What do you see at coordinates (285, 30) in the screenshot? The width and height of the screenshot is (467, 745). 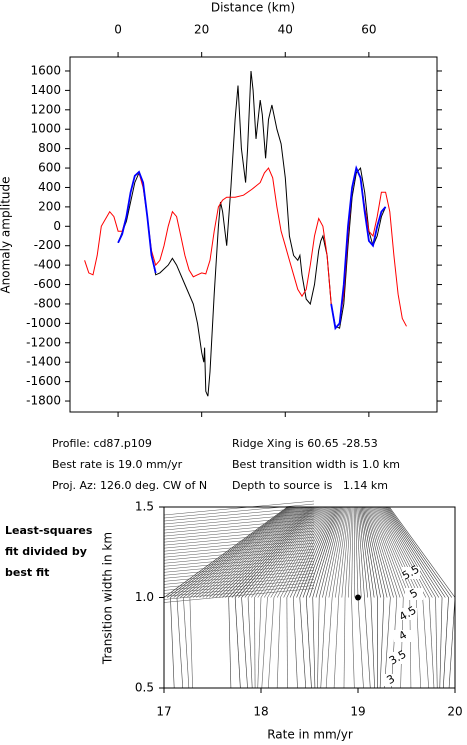 I see `x-tick-label: 40` at bounding box center [285, 30].